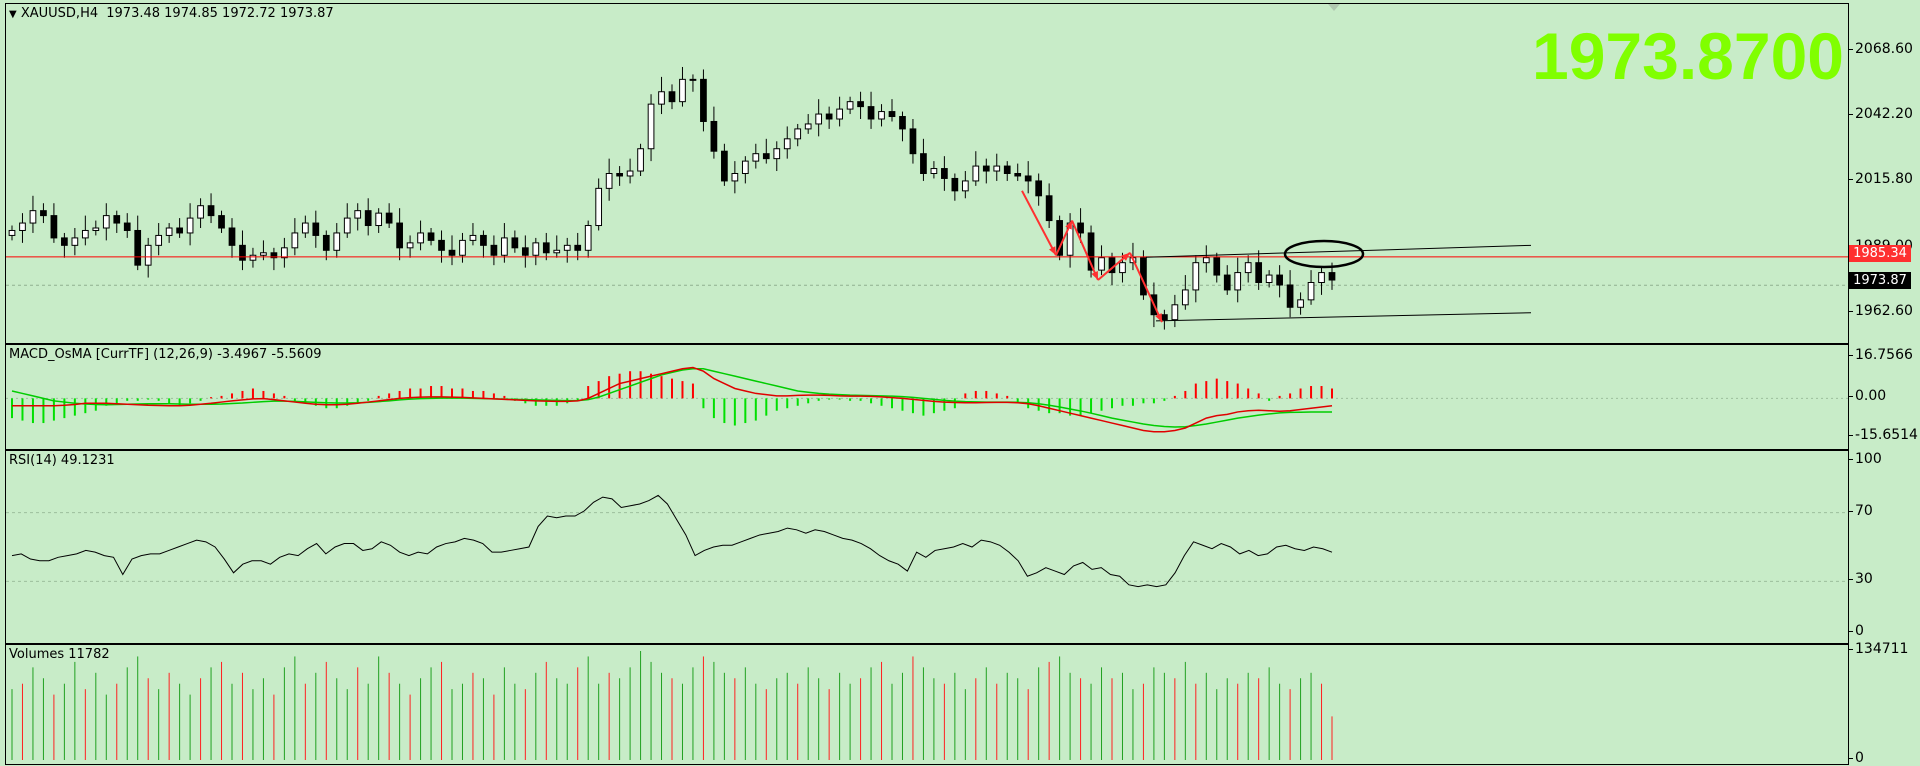 The image size is (1920, 766). I want to click on axis-tick-label: 2042.20, so click(1881, 114).